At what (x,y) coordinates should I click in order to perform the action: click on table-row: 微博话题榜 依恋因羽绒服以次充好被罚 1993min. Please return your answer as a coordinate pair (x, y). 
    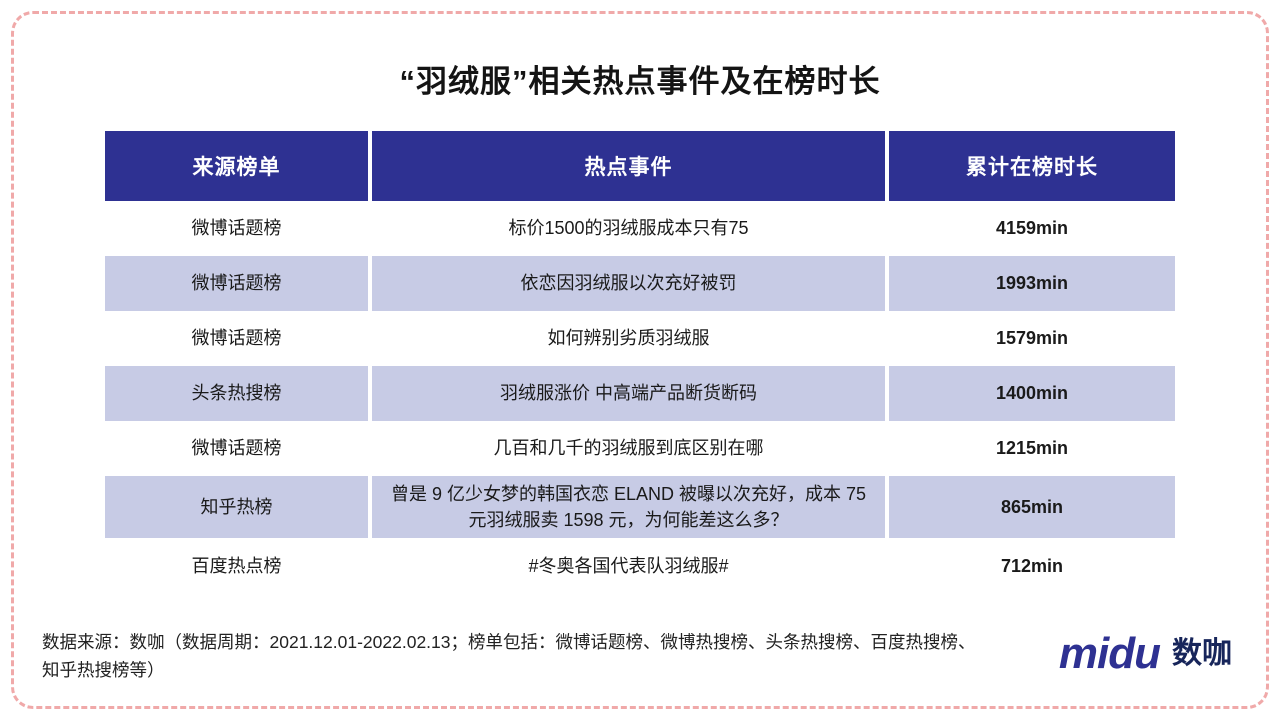
    Looking at the image, I should click on (640, 283).